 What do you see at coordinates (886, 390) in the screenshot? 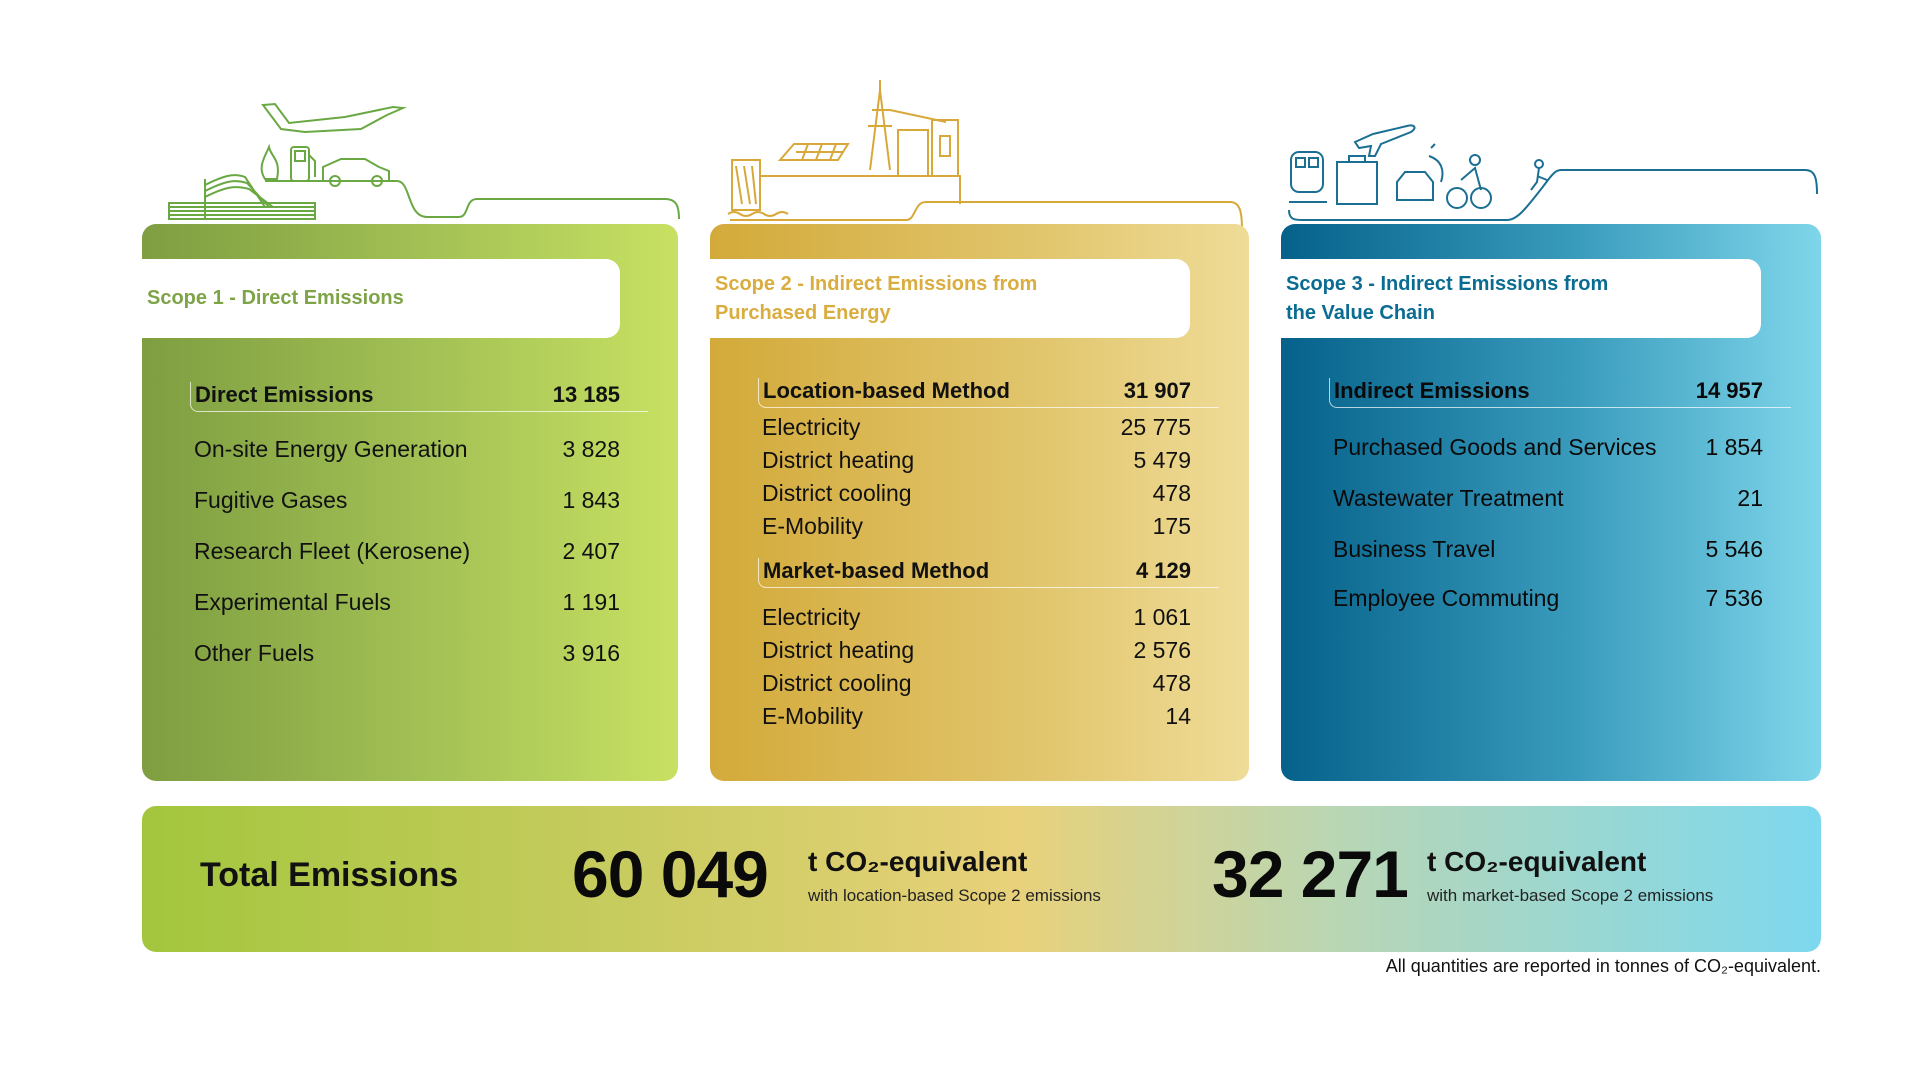
I see `row-label: Location-based Method` at bounding box center [886, 390].